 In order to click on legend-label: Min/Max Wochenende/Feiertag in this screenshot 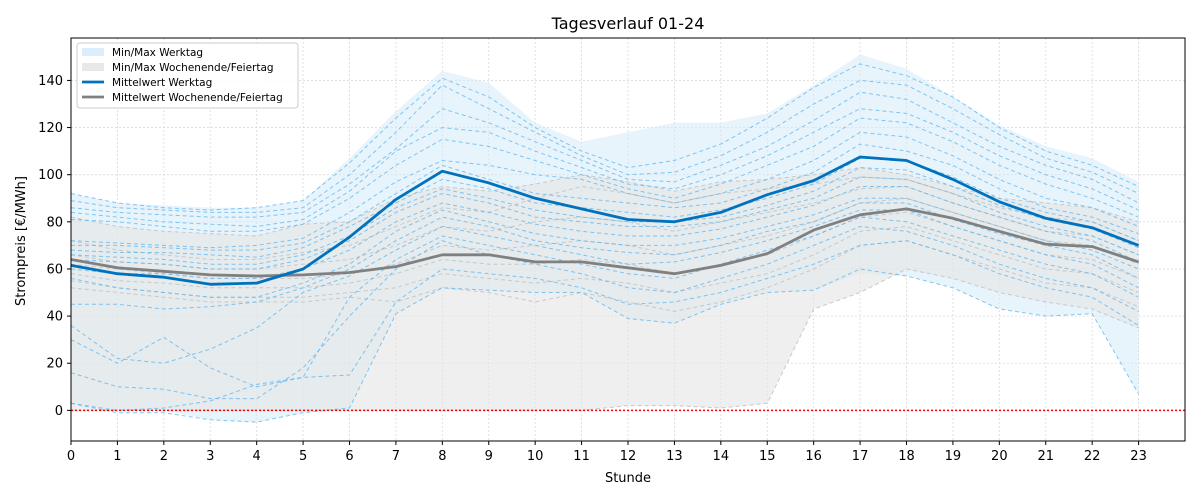, I will do `click(193, 68)`.